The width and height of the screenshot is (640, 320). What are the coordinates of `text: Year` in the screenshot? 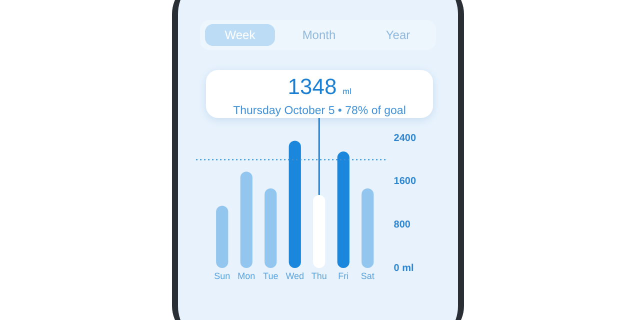 It's located at (398, 35).